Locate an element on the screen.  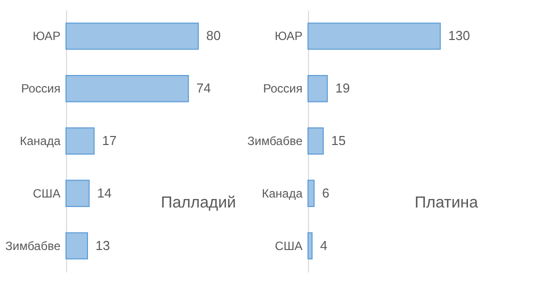
data-label: 13 is located at coordinates (103, 245).